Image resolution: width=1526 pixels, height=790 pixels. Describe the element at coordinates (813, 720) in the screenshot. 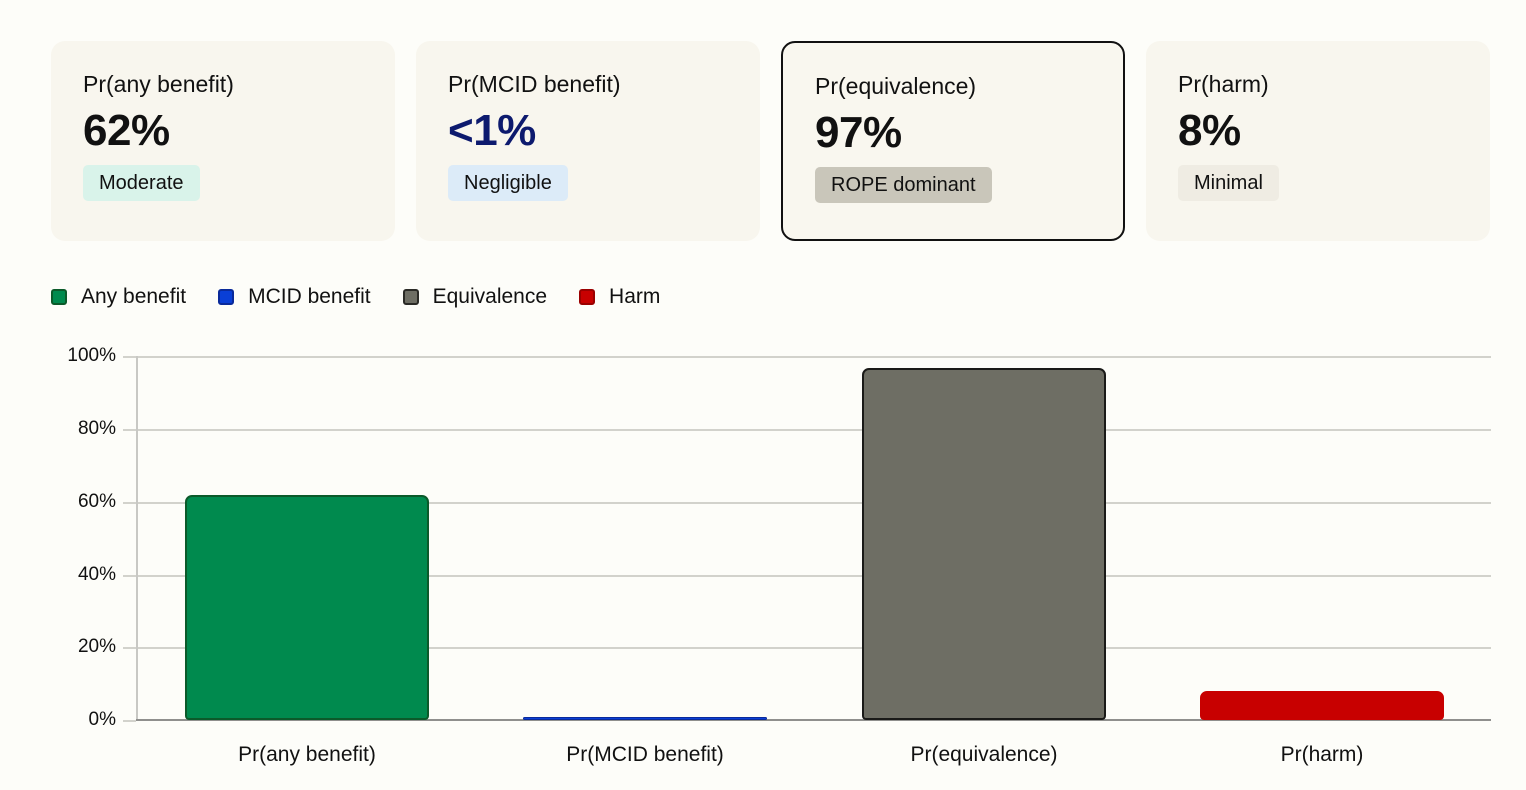

I see `x-axis` at that location.